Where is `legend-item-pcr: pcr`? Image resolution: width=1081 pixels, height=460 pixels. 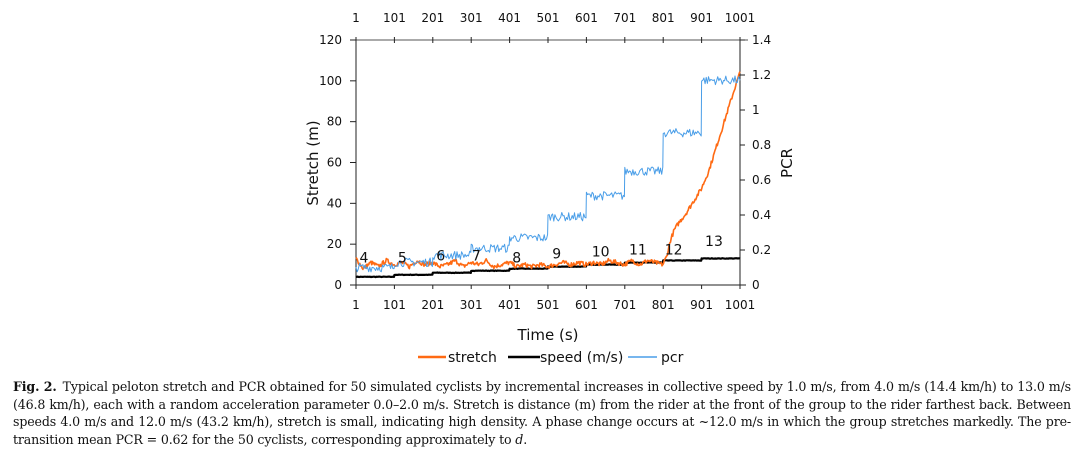
legend-item-pcr: pcr is located at coordinates (656, 358).